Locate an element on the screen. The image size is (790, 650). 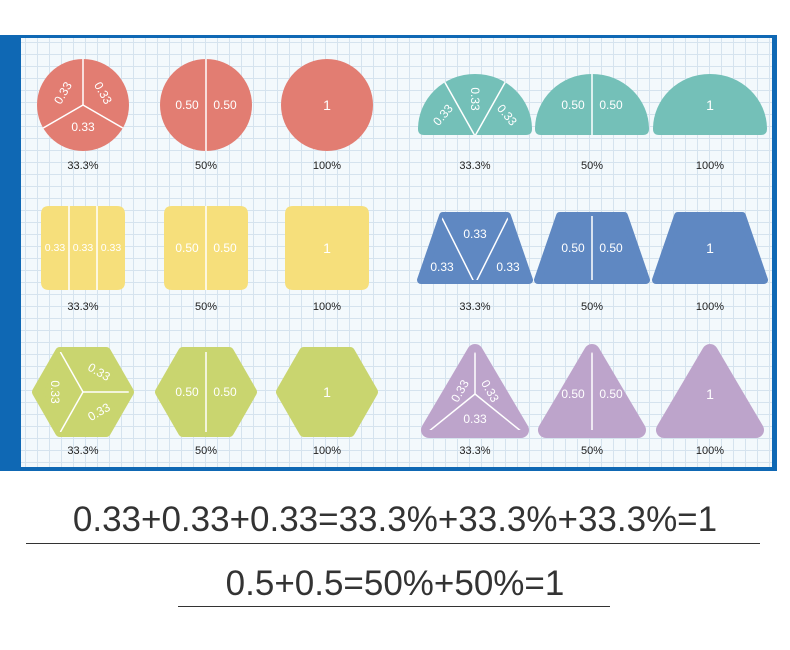
equation-halves: 0.5+0.5=50%+50%=1 is located at coordinates (395, 583).